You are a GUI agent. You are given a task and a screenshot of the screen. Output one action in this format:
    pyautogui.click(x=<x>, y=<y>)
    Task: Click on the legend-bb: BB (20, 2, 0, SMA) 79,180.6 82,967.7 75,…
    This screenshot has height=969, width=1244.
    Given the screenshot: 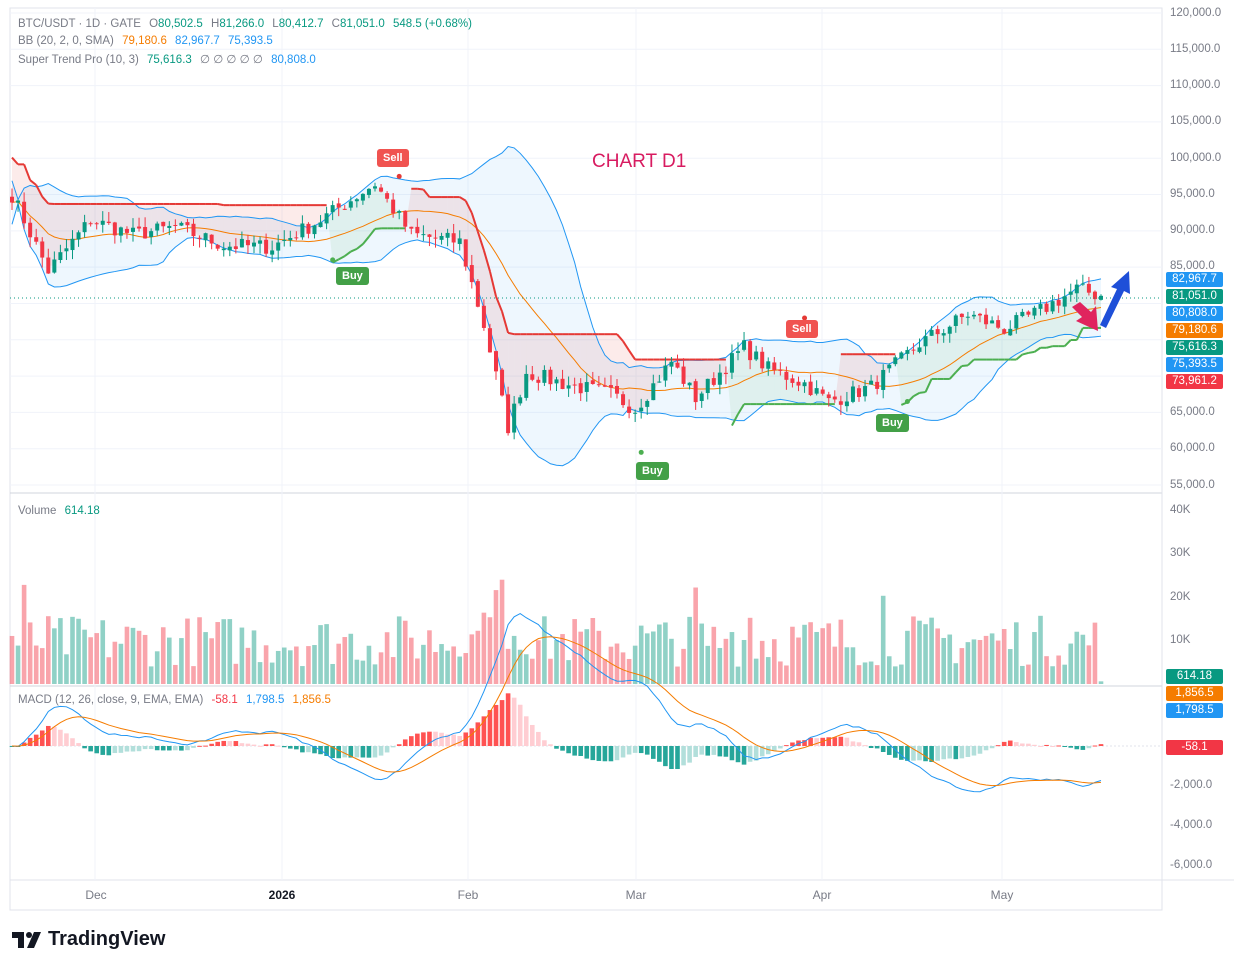 What is the action you would take?
    pyautogui.click(x=148, y=41)
    